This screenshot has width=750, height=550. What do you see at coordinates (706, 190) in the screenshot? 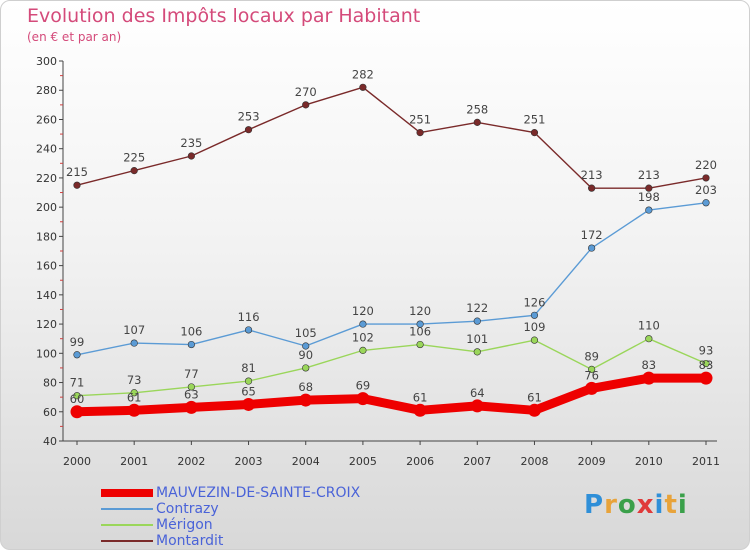
I see `data-label: 203` at bounding box center [706, 190].